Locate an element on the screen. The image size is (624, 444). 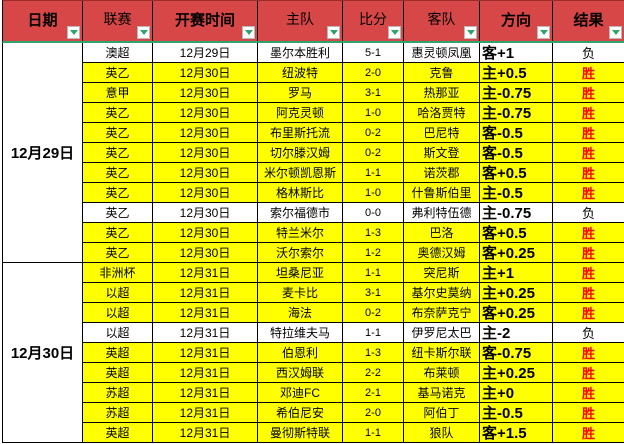
direction-cell: 客+1.5 is located at coordinates (516, 433).